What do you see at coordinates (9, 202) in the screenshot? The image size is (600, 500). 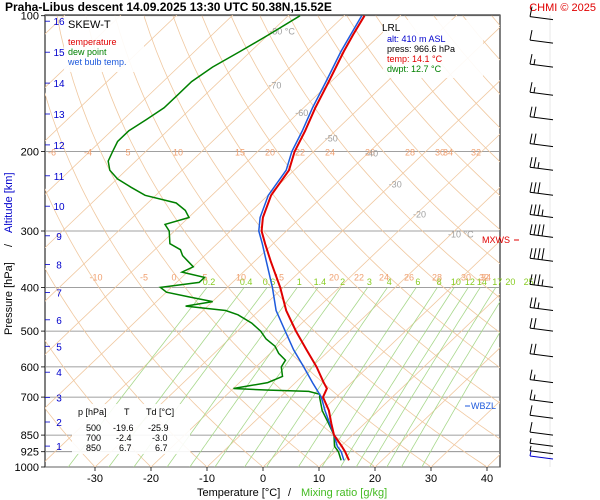 I see `y-axis-title-alt: Altitude [km]` at bounding box center [9, 202].